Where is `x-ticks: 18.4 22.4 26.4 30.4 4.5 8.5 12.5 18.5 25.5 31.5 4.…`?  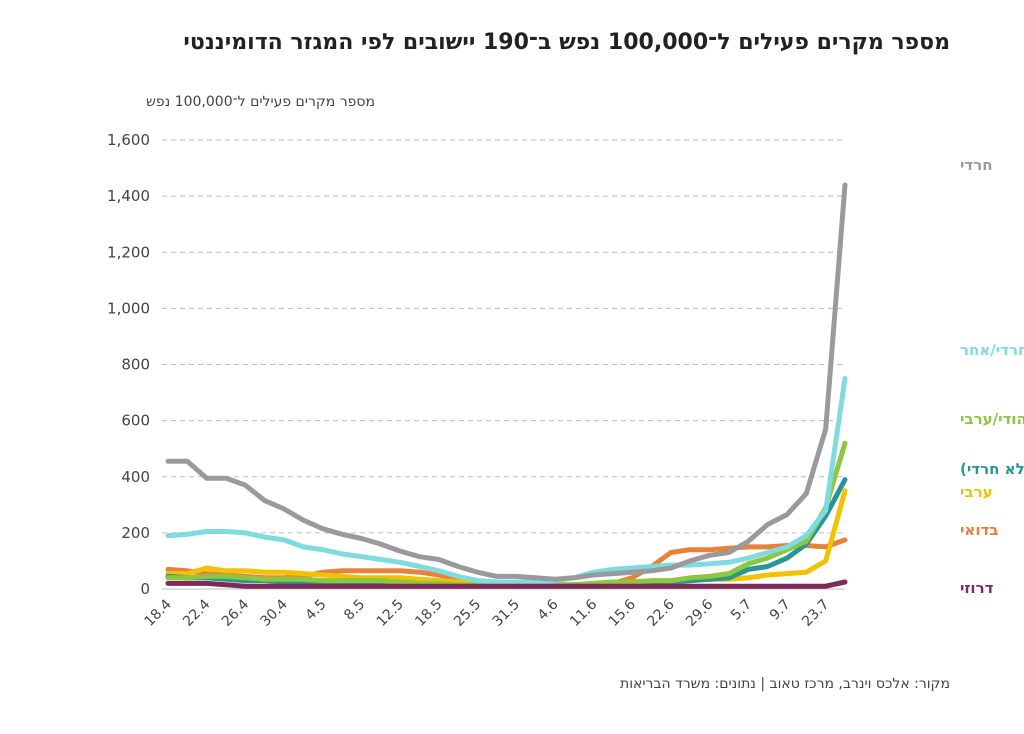 x-ticks: 18.4 22.4 26.4 30.4 4.5 8.5 12.5 18.5 25.5 31.5 4.… is located at coordinates (486, 612).